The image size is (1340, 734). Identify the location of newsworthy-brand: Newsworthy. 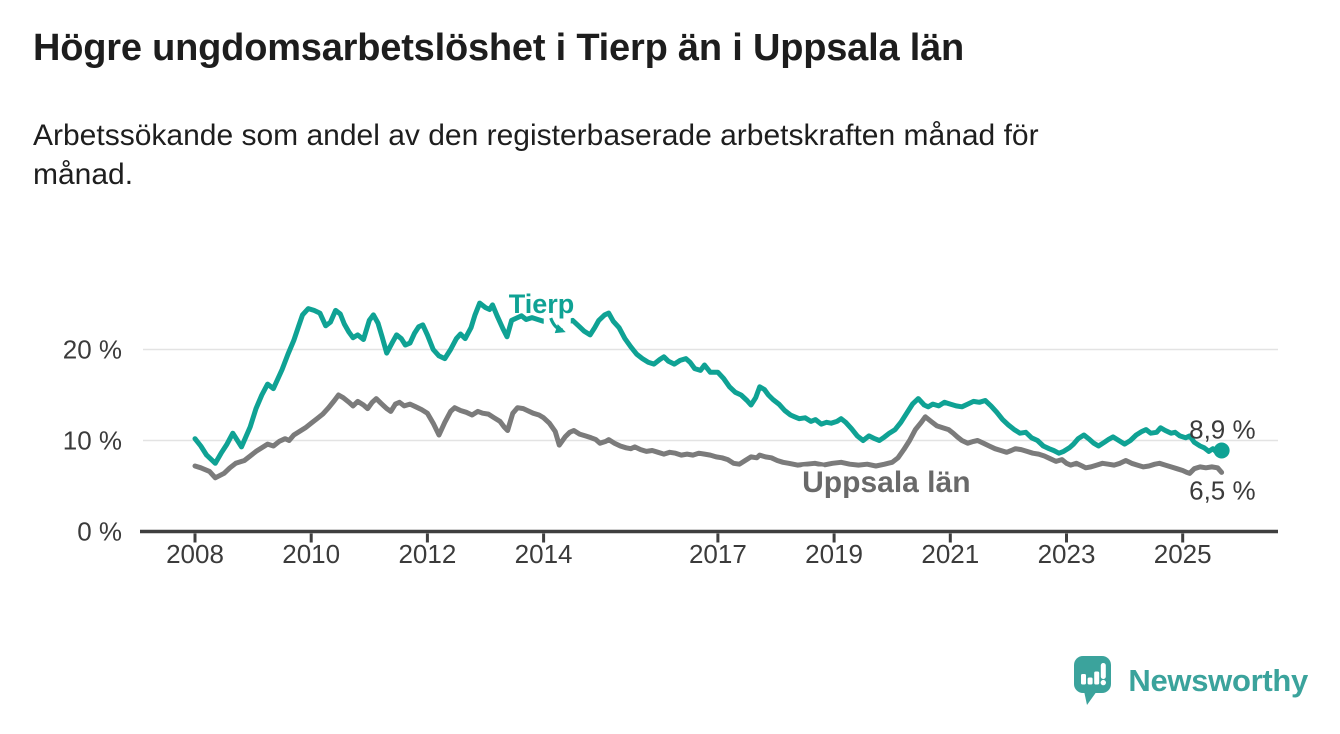
(1190, 681).